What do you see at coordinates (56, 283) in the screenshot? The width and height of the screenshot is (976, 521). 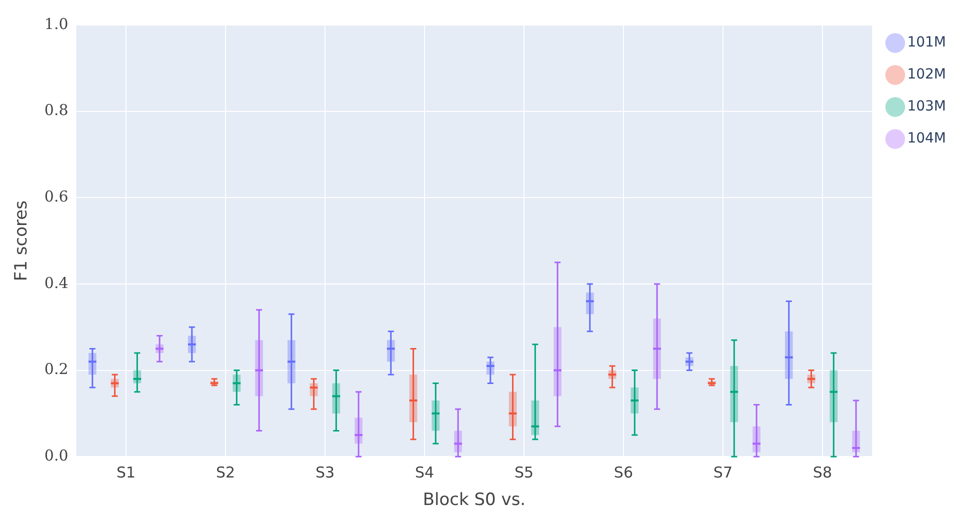 I see `y-tick-label: 0.4` at bounding box center [56, 283].